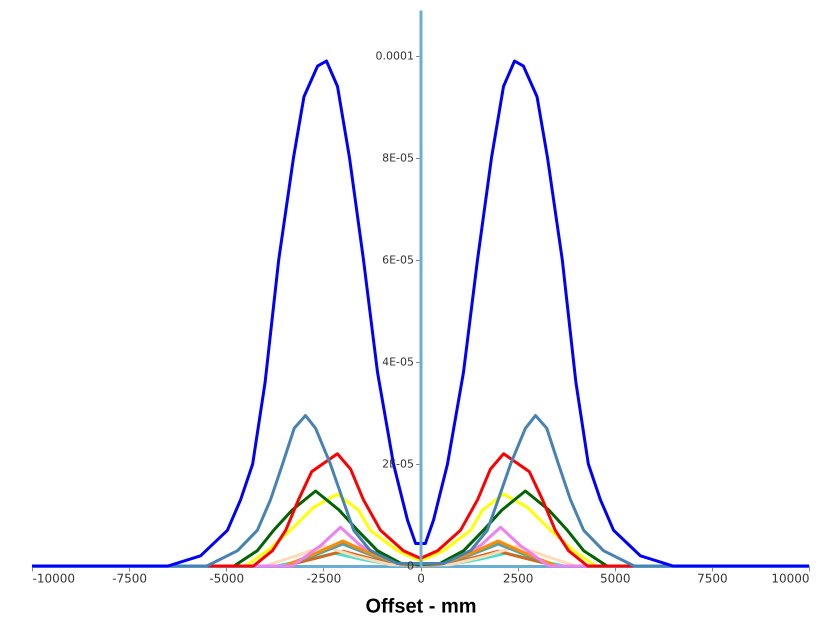 This screenshot has height=627, width=827. What do you see at coordinates (712, 579) in the screenshot?
I see `x-tick-label: 7500` at bounding box center [712, 579].